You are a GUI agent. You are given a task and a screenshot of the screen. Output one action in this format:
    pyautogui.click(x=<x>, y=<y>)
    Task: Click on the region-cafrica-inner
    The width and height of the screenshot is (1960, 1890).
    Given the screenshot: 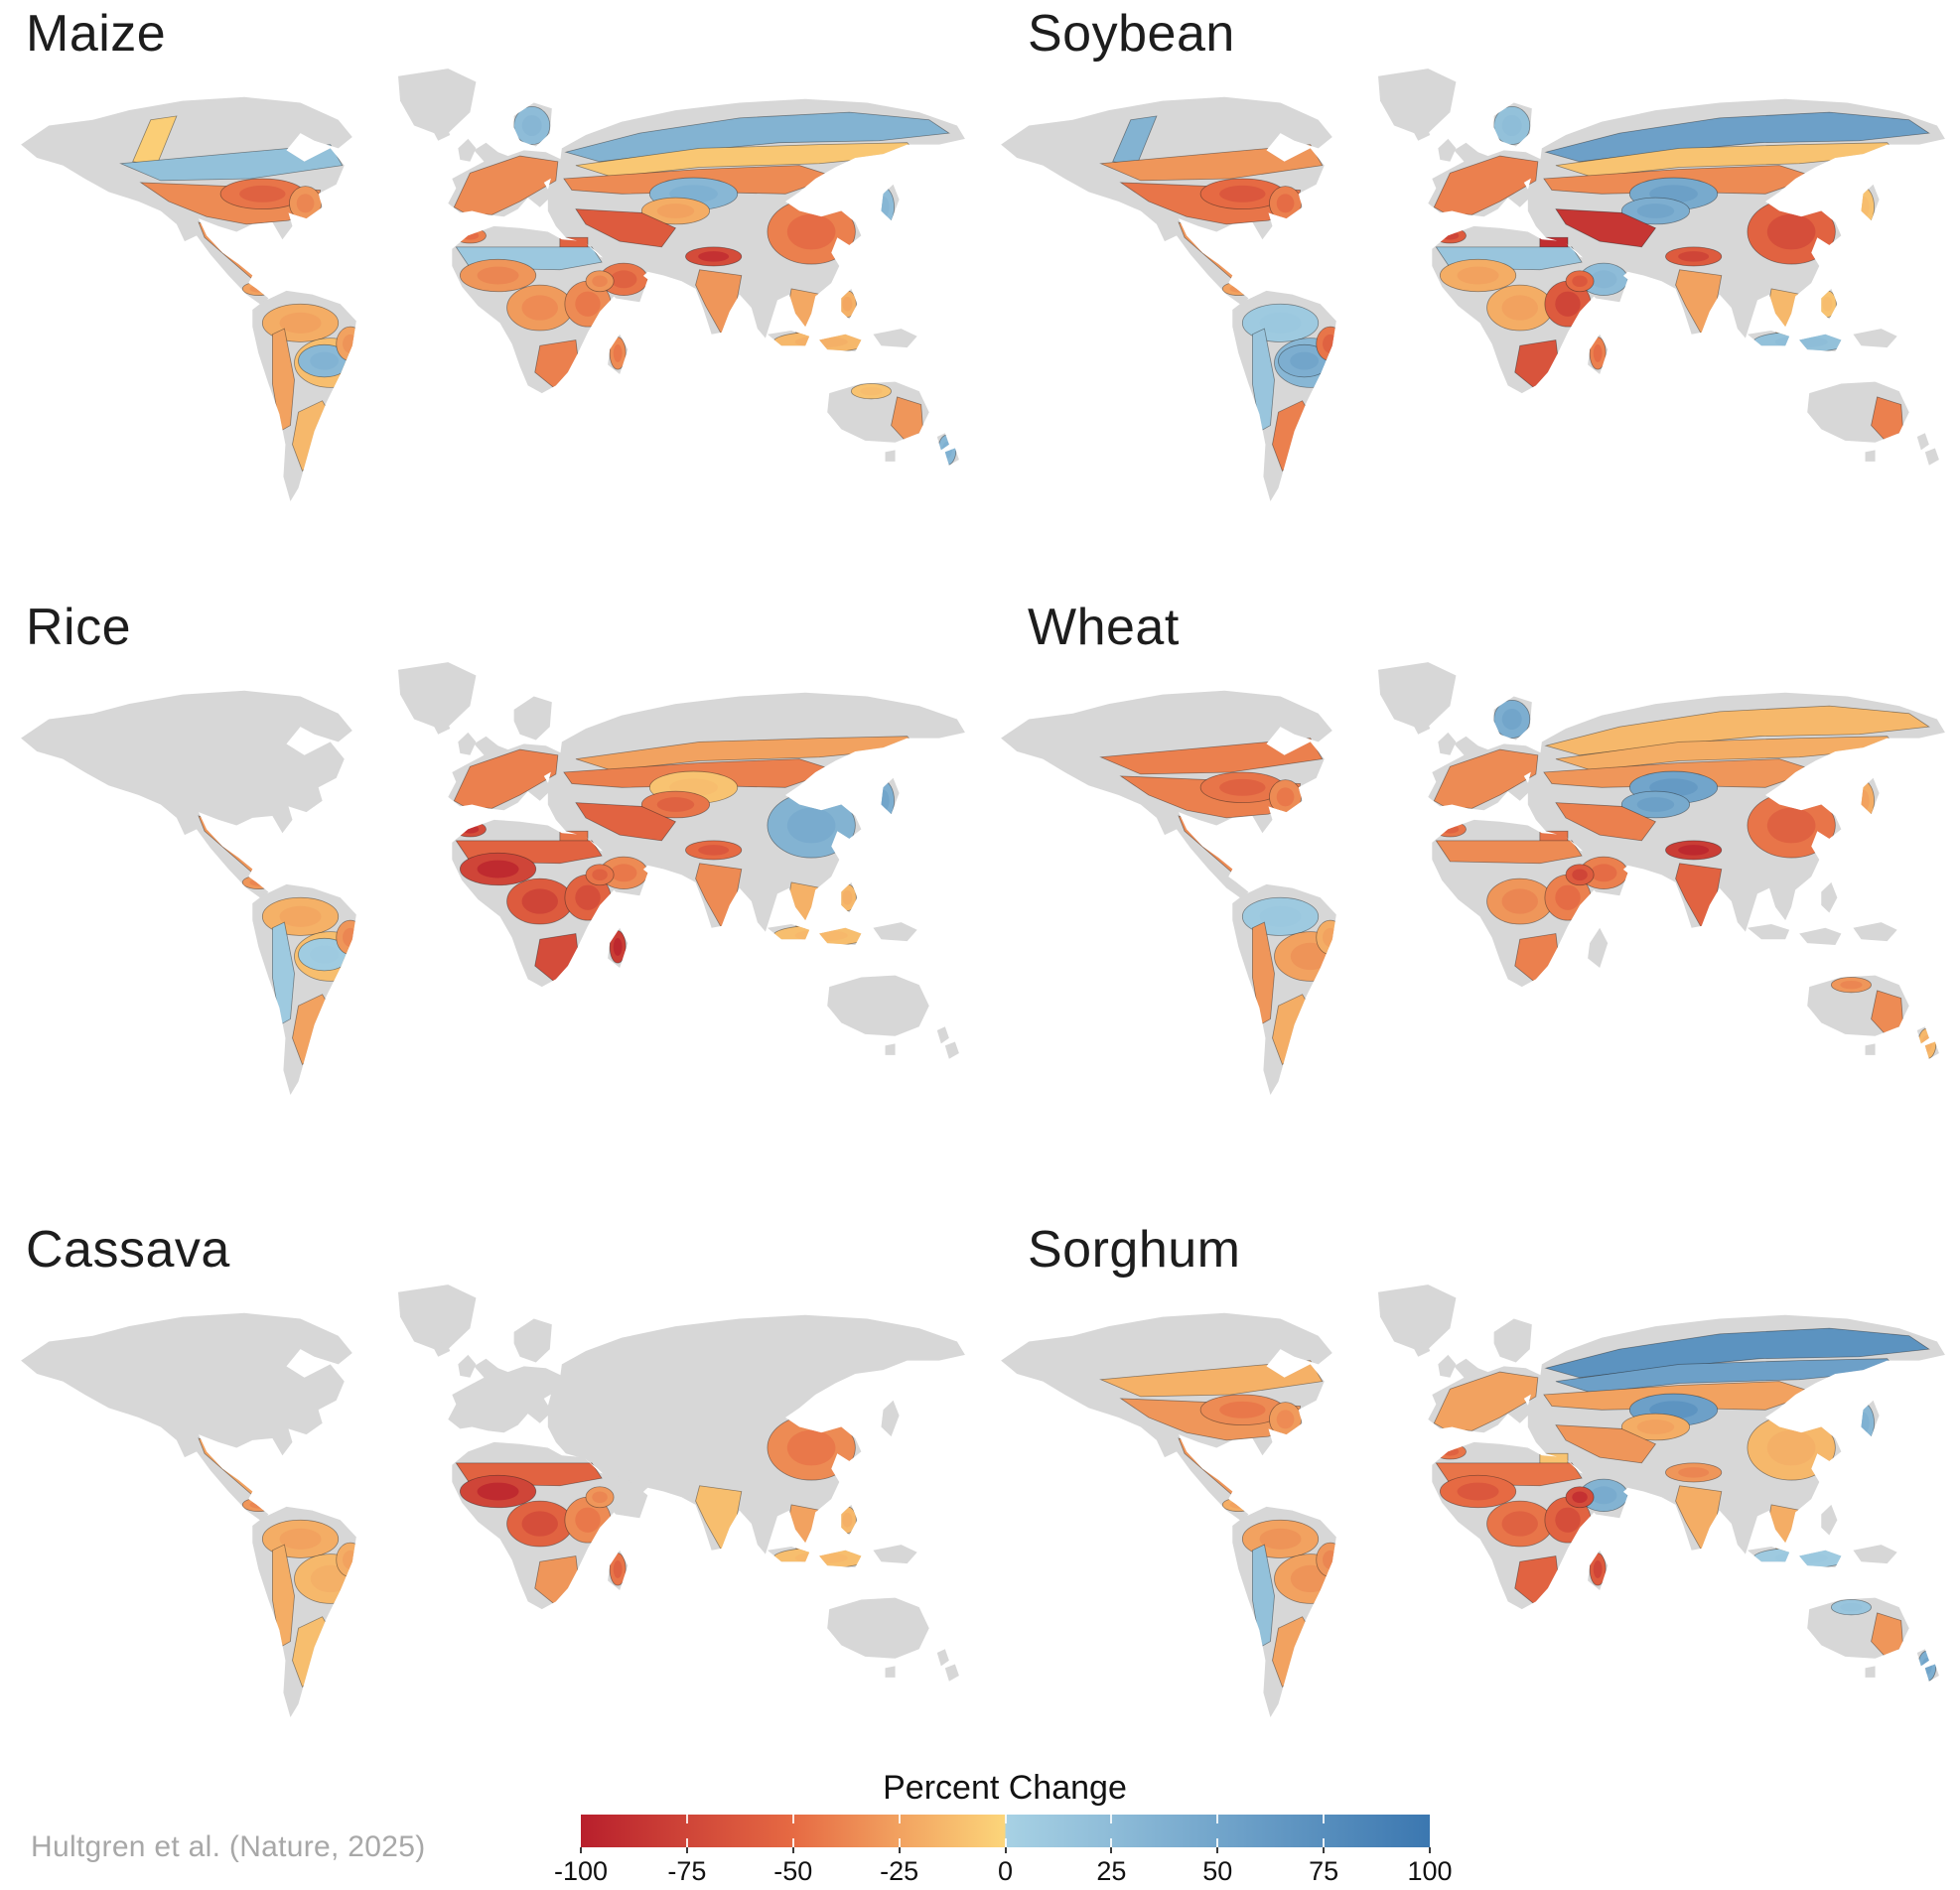 What is the action you would take?
    pyautogui.click(x=539, y=901)
    